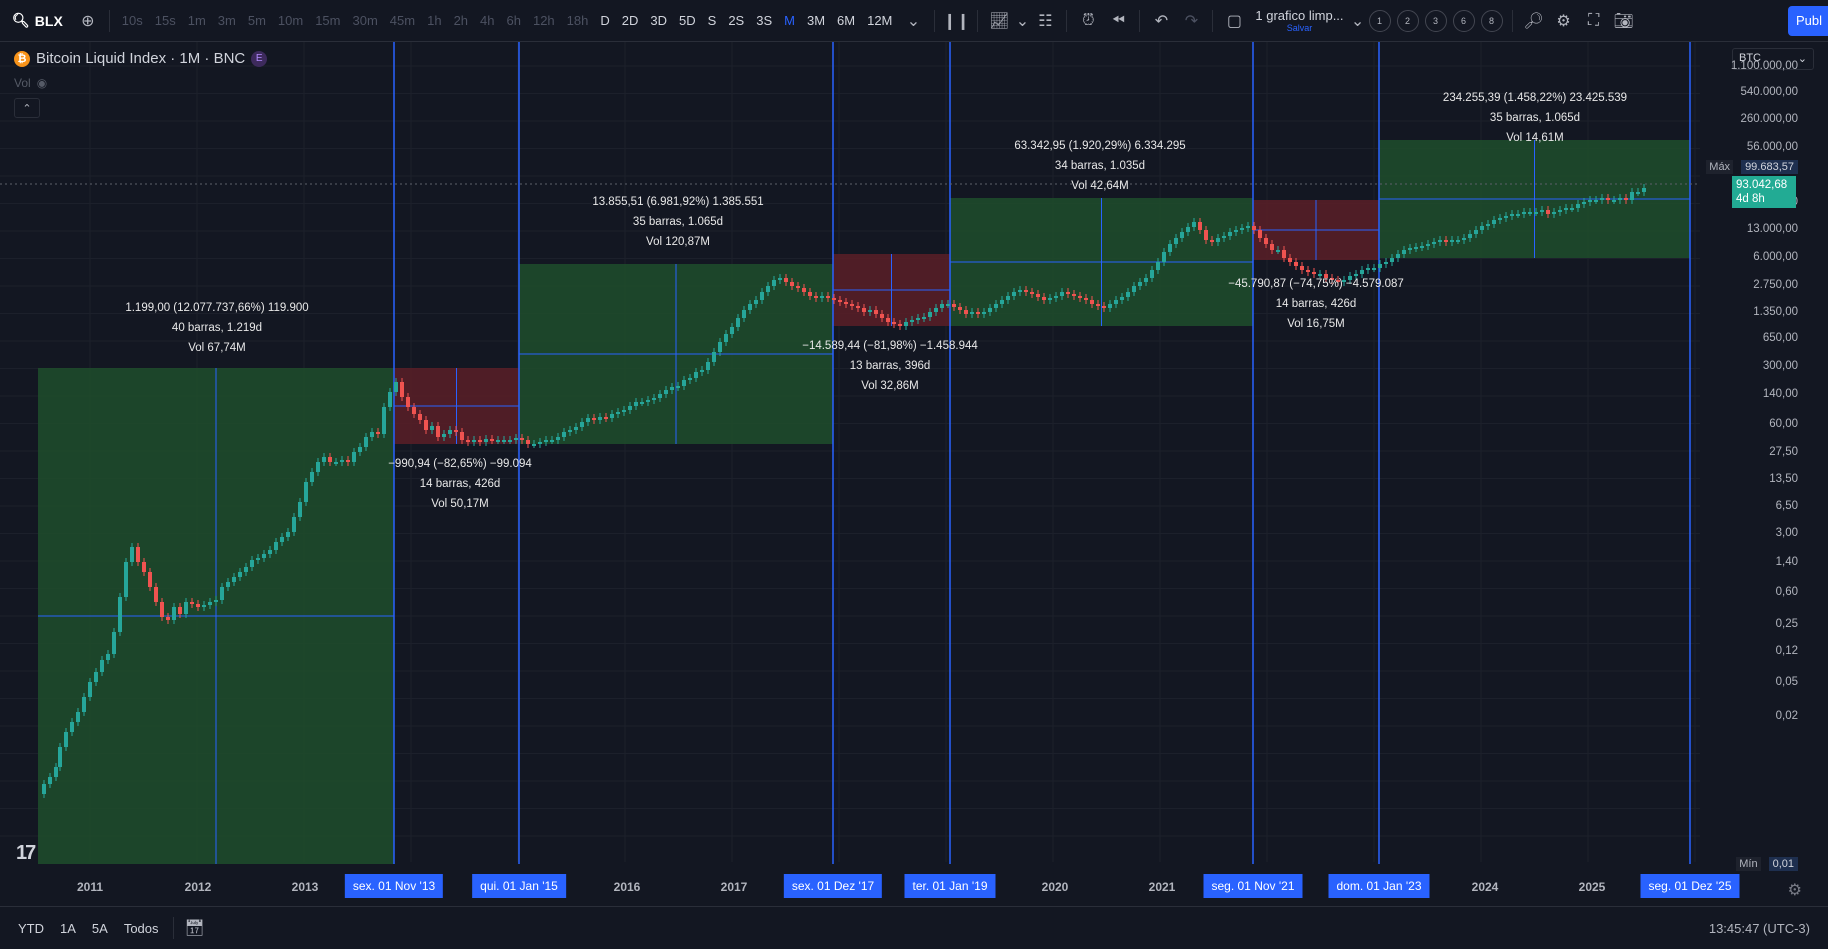 The height and width of the screenshot is (949, 1828). What do you see at coordinates (833, 886) in the screenshot?
I see `vertical-line-date-badge: sex. 01 Dez '17` at bounding box center [833, 886].